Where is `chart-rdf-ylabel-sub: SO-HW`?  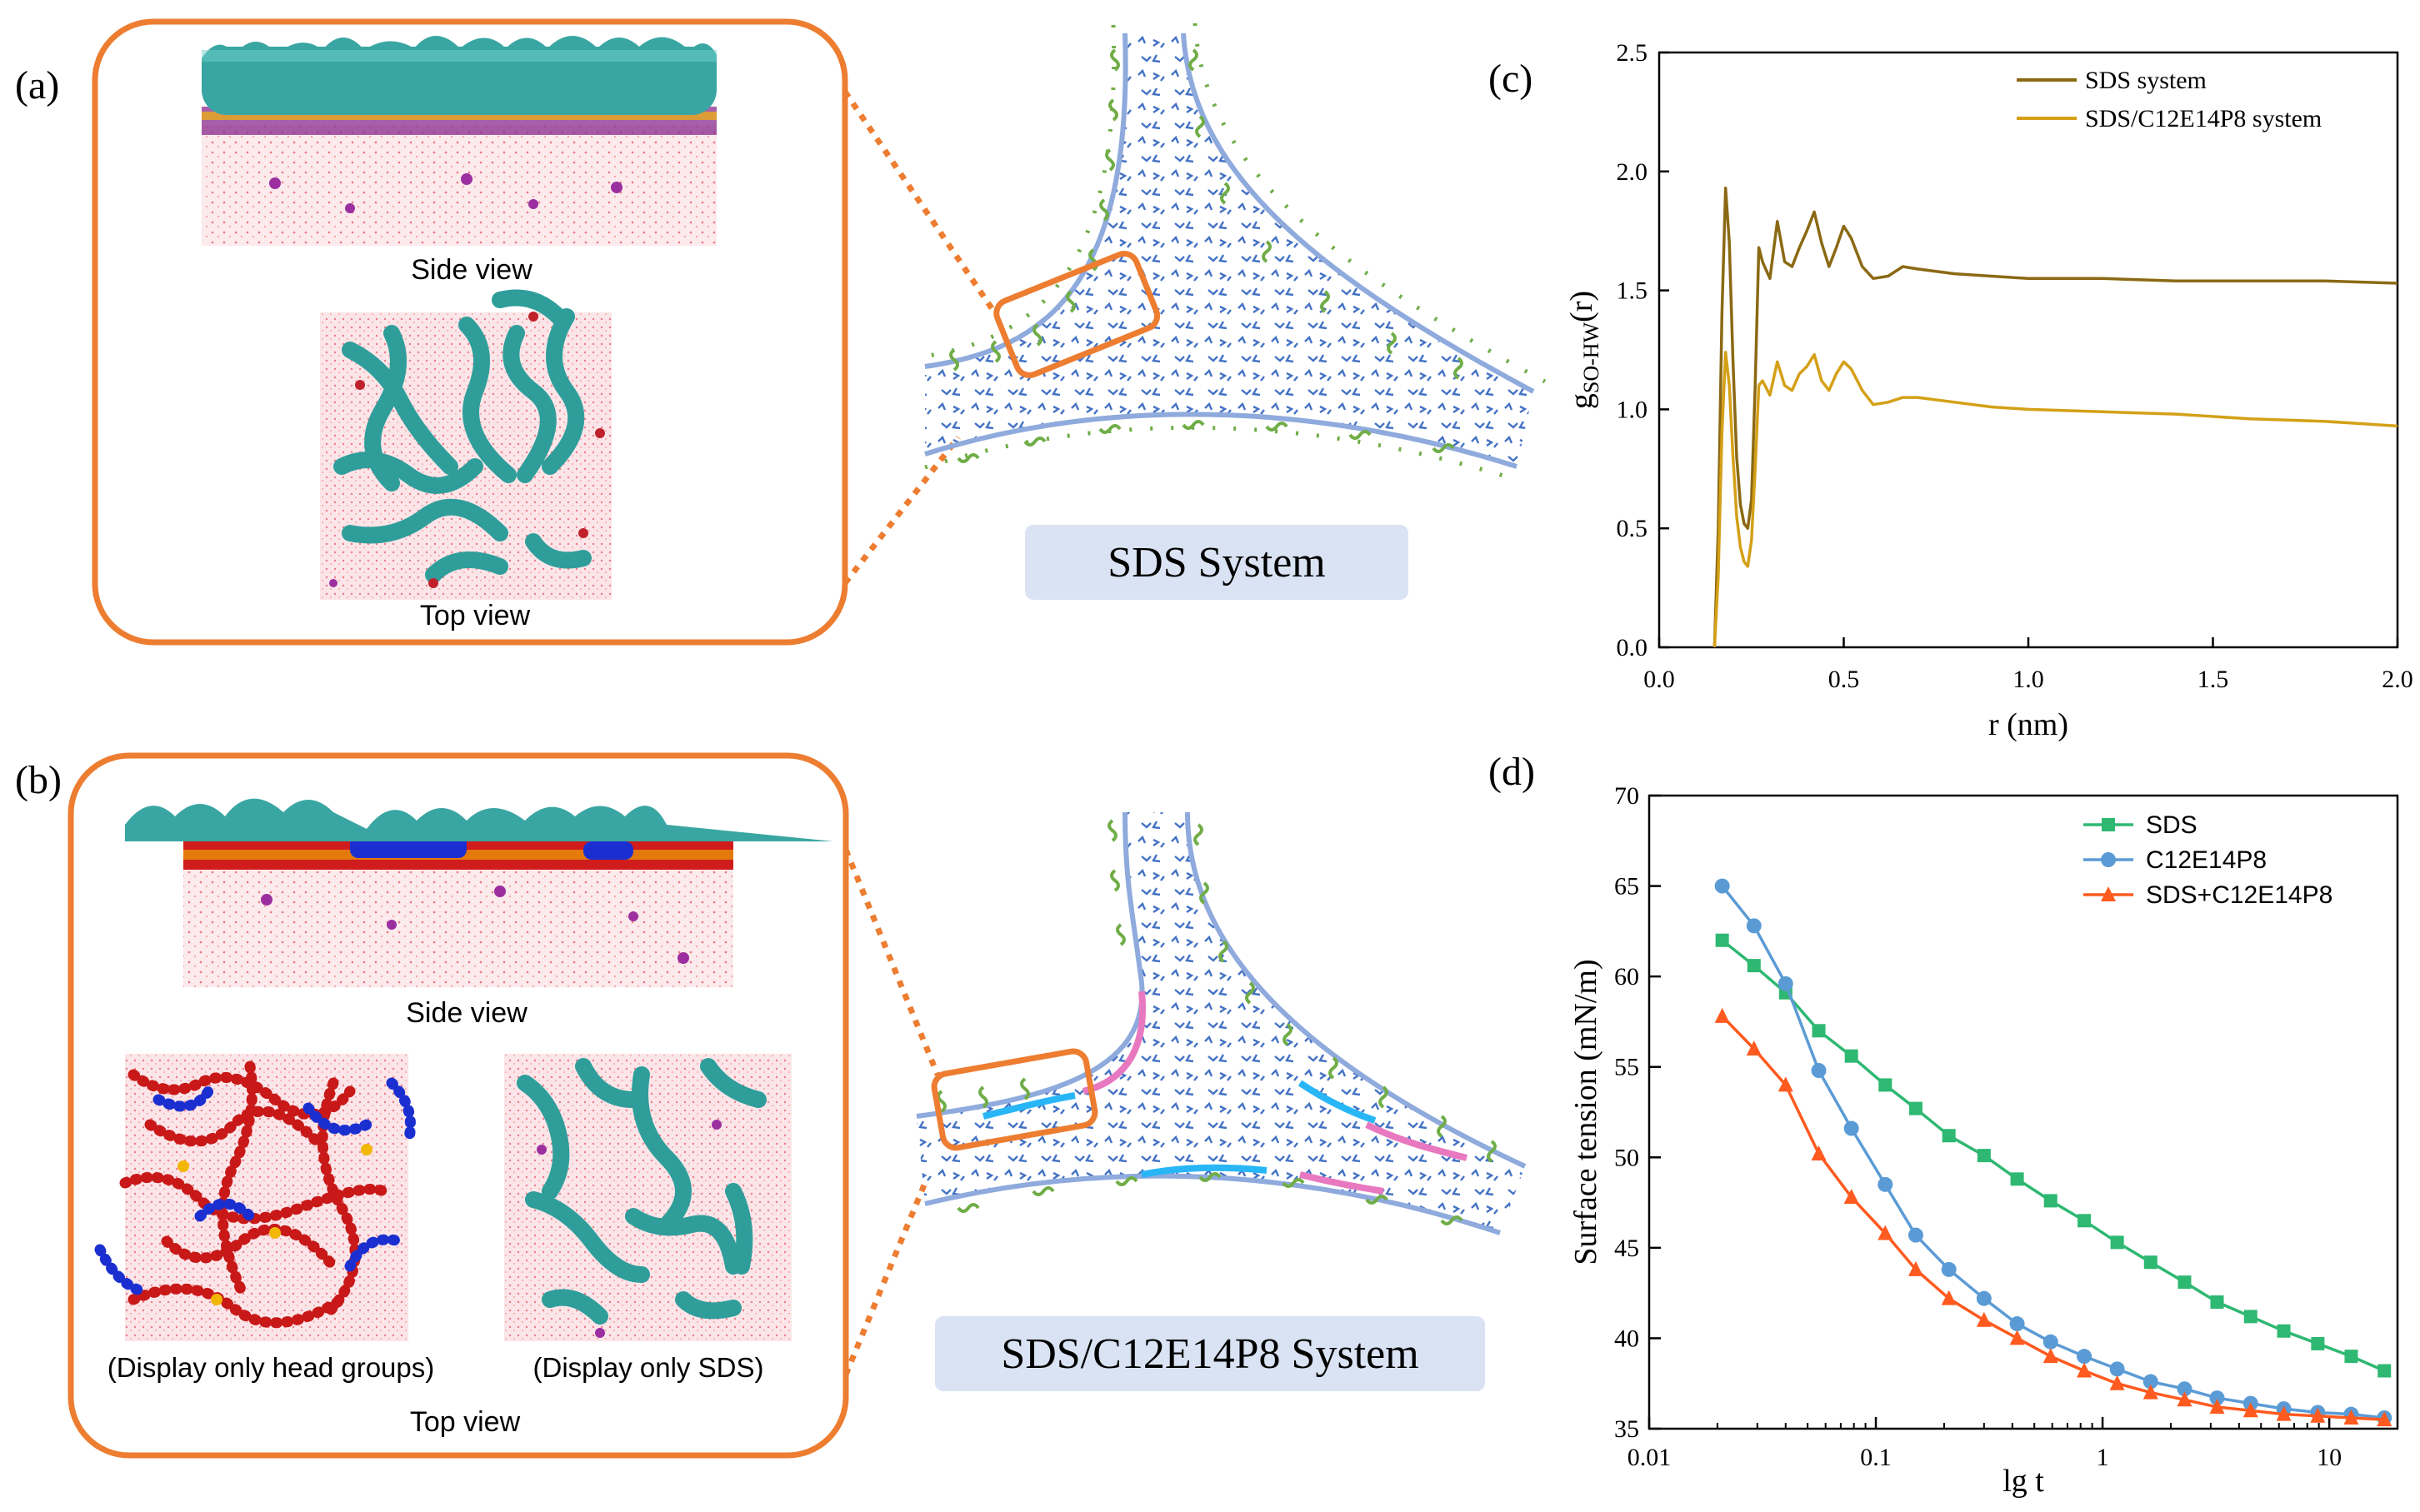 chart-rdf-ylabel-sub: SO-HW is located at coordinates (1591, 357).